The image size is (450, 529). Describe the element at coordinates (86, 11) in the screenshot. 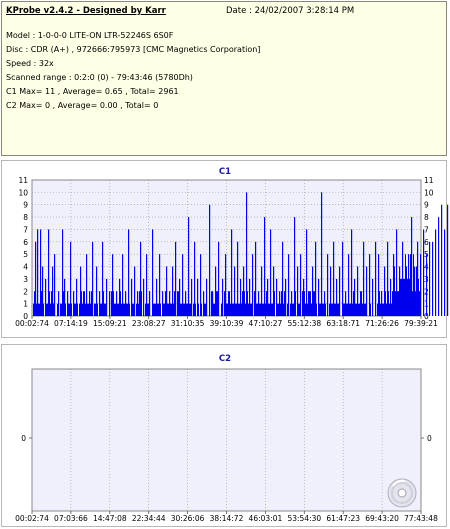

I see `app-title: KProbe v2.4.2 - Designed by Karr` at that location.